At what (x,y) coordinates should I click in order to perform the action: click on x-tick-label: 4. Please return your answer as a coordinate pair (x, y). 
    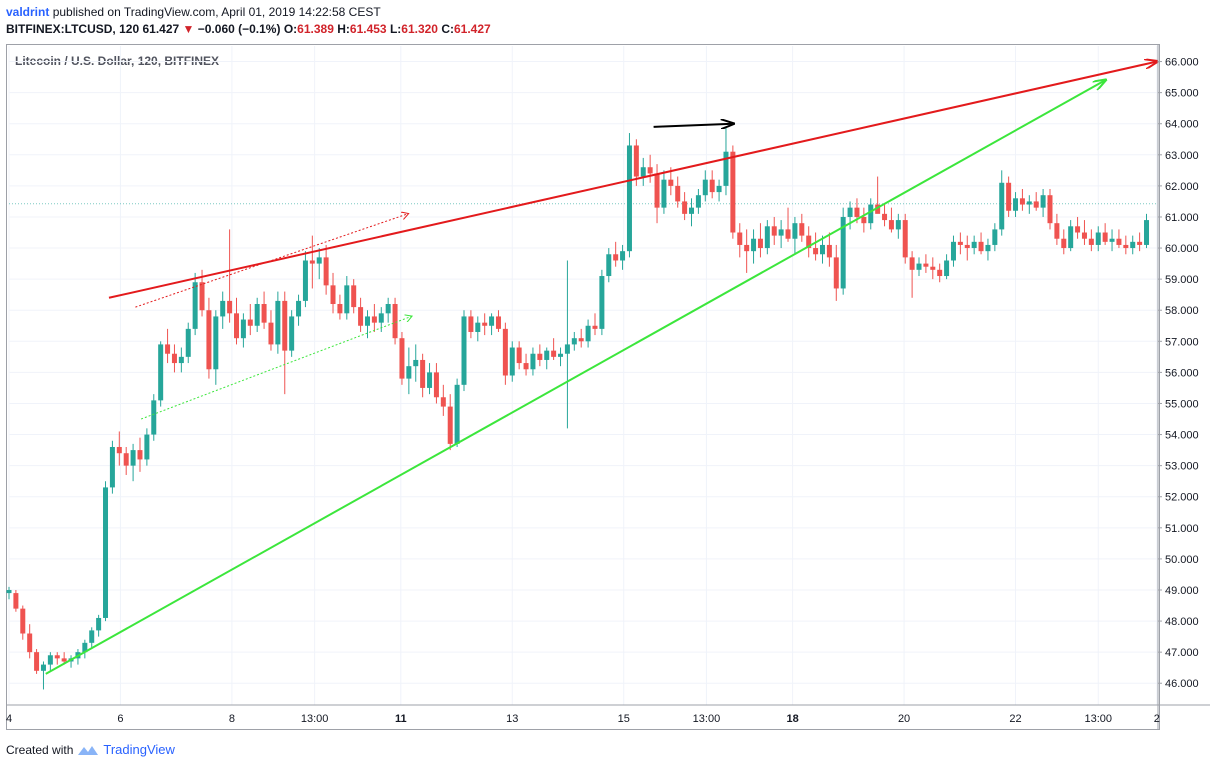
    Looking at the image, I should click on (9, 719).